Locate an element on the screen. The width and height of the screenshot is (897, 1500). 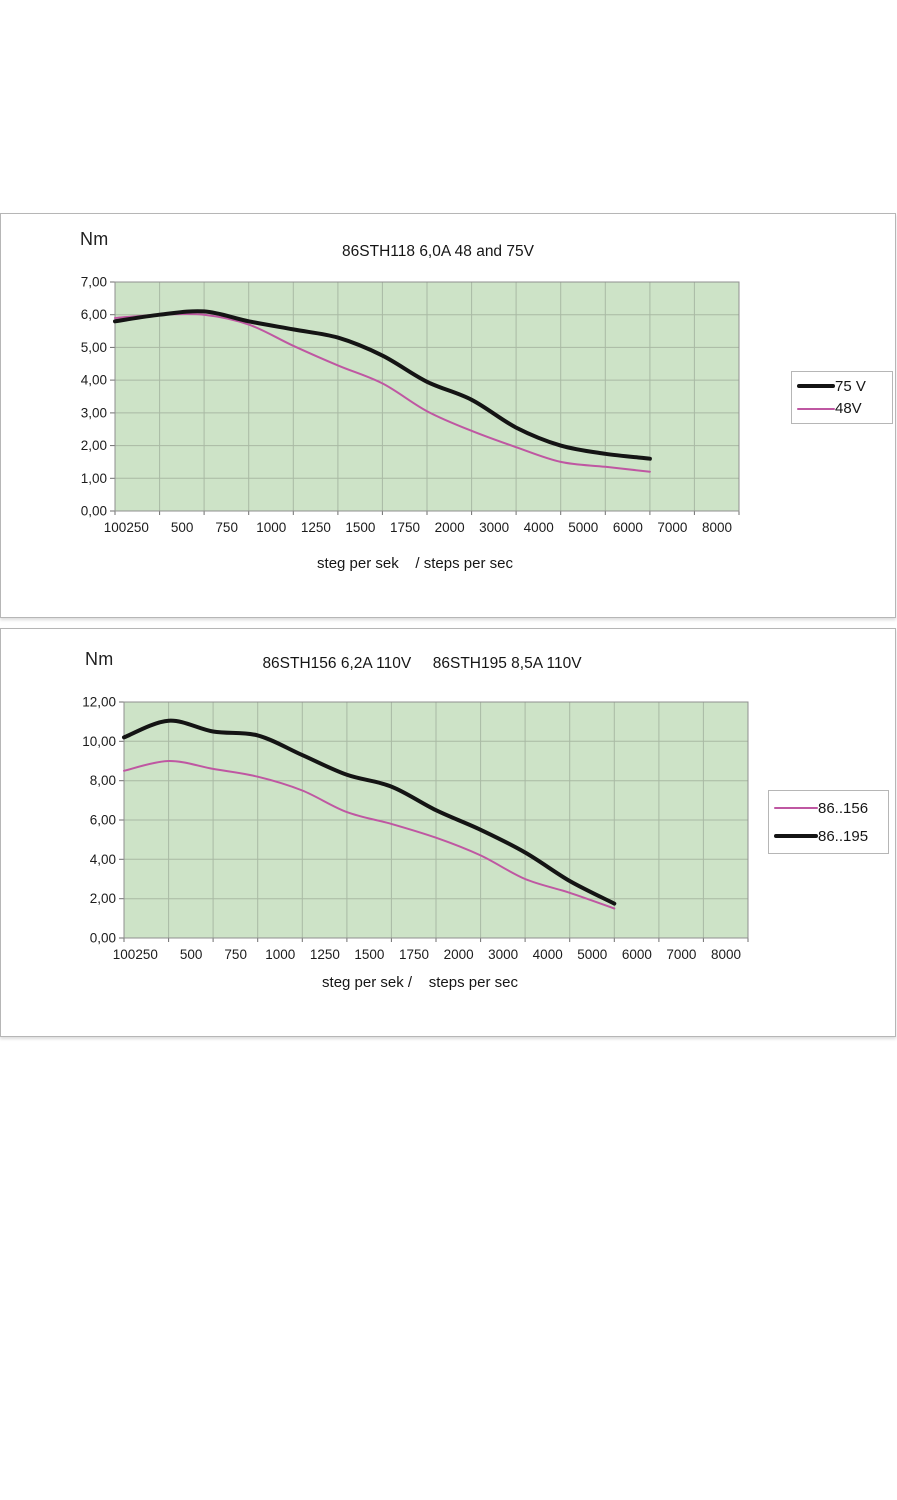
legend: 75 V 48V is located at coordinates (842, 397).